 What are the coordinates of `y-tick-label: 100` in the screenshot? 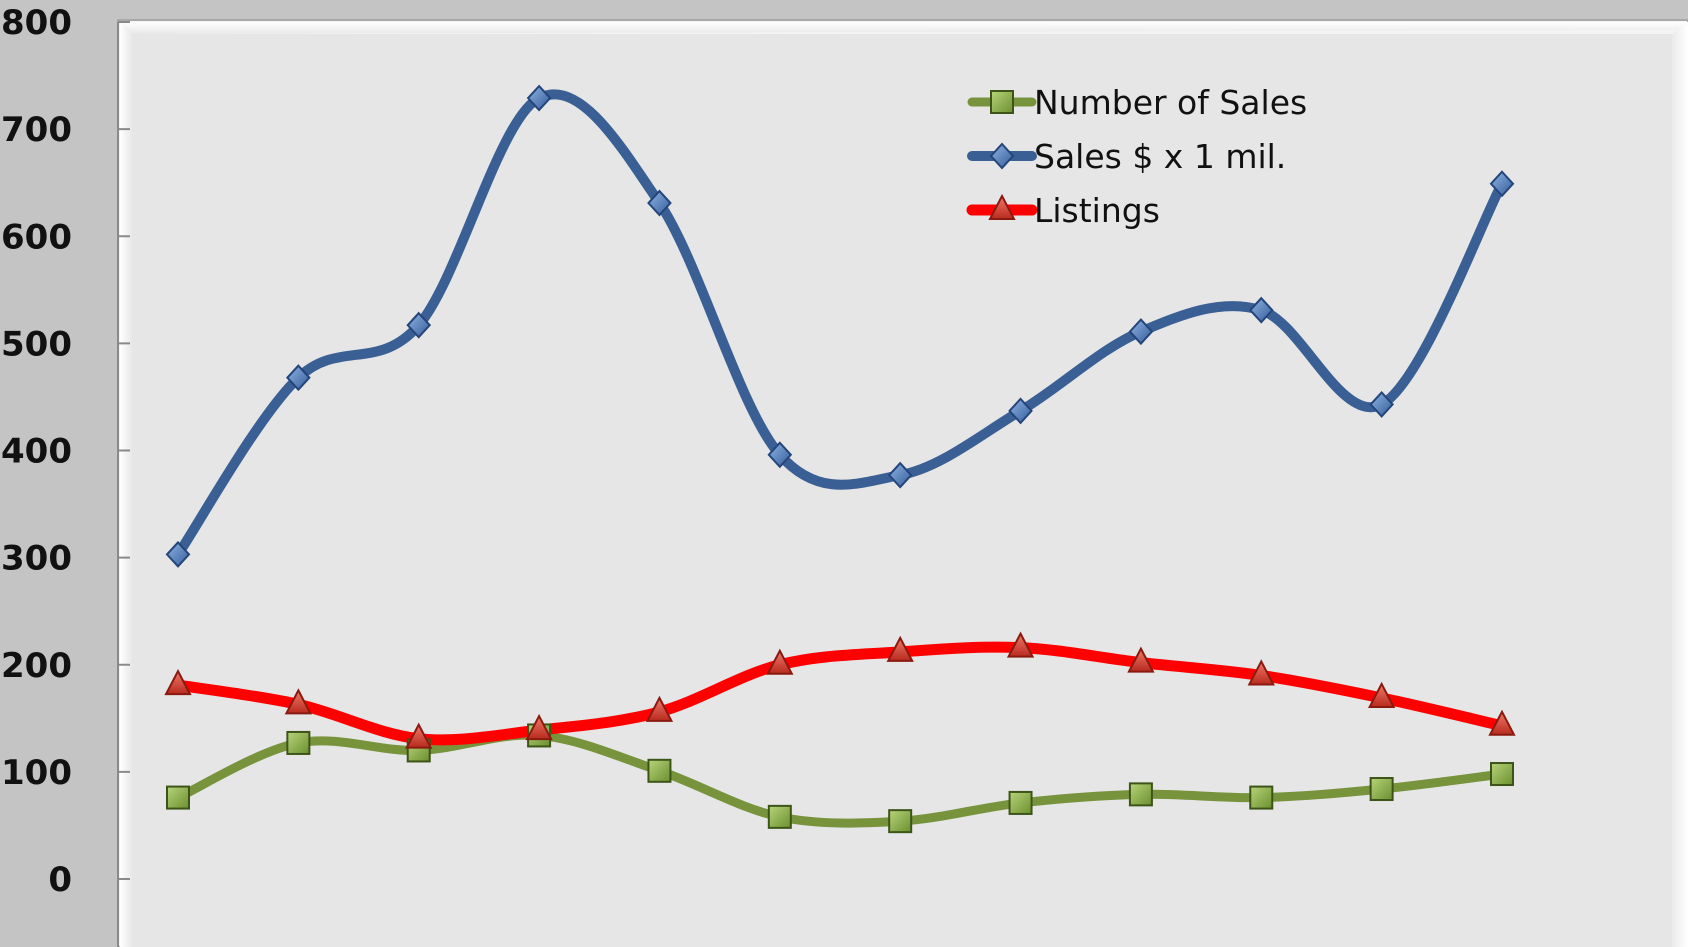 It's located at (36, 773).